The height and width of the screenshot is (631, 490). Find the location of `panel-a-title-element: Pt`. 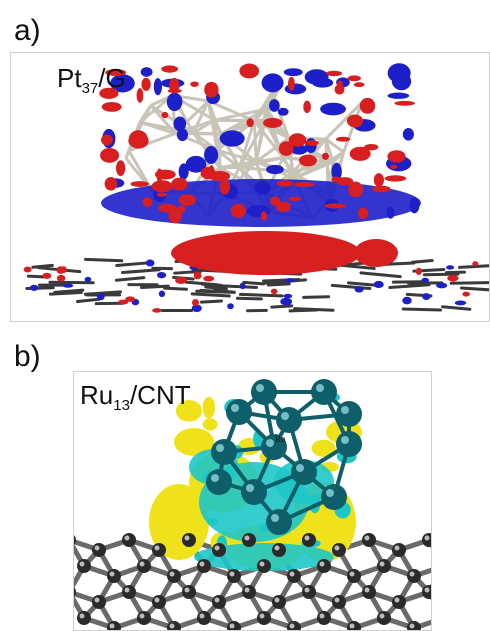

panel-a-title-element: Pt is located at coordinates (69, 78).